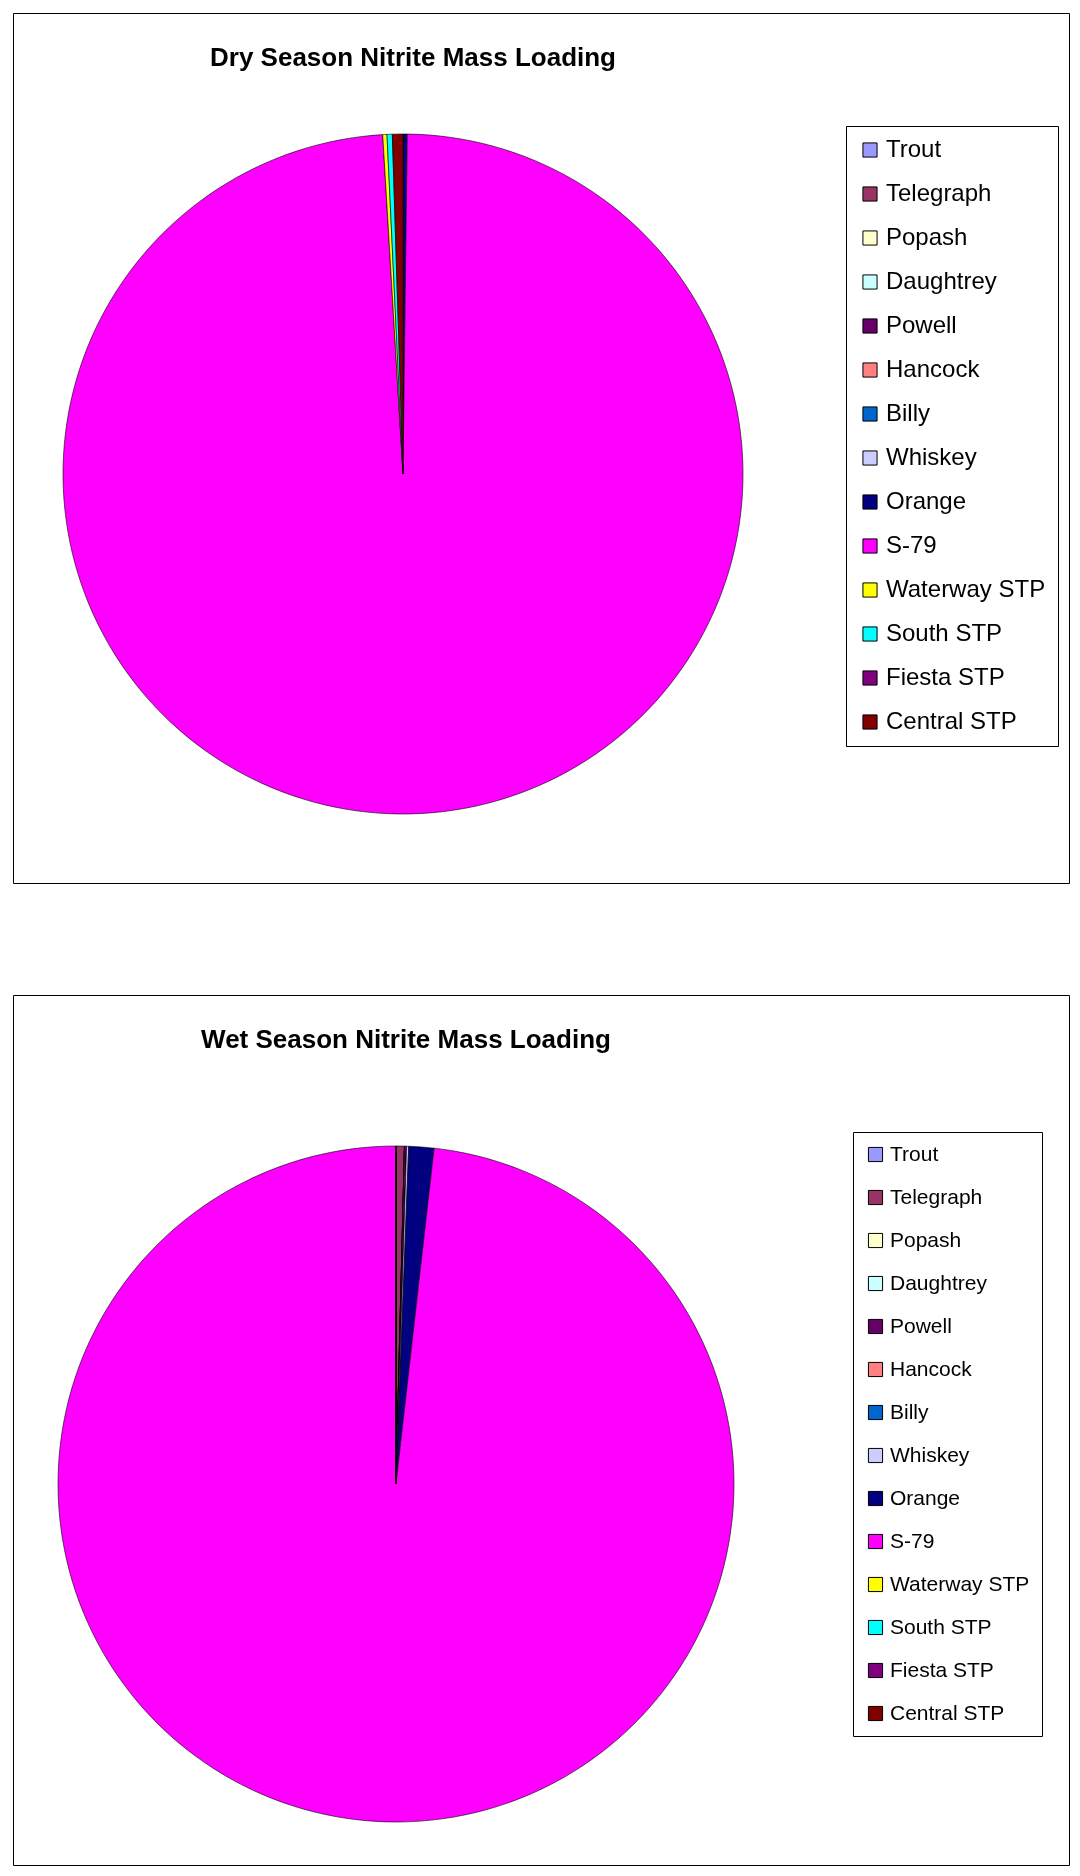  What do you see at coordinates (406, 1039) in the screenshot?
I see `chart-title: Wet Season Nitrite Mass Loading` at bounding box center [406, 1039].